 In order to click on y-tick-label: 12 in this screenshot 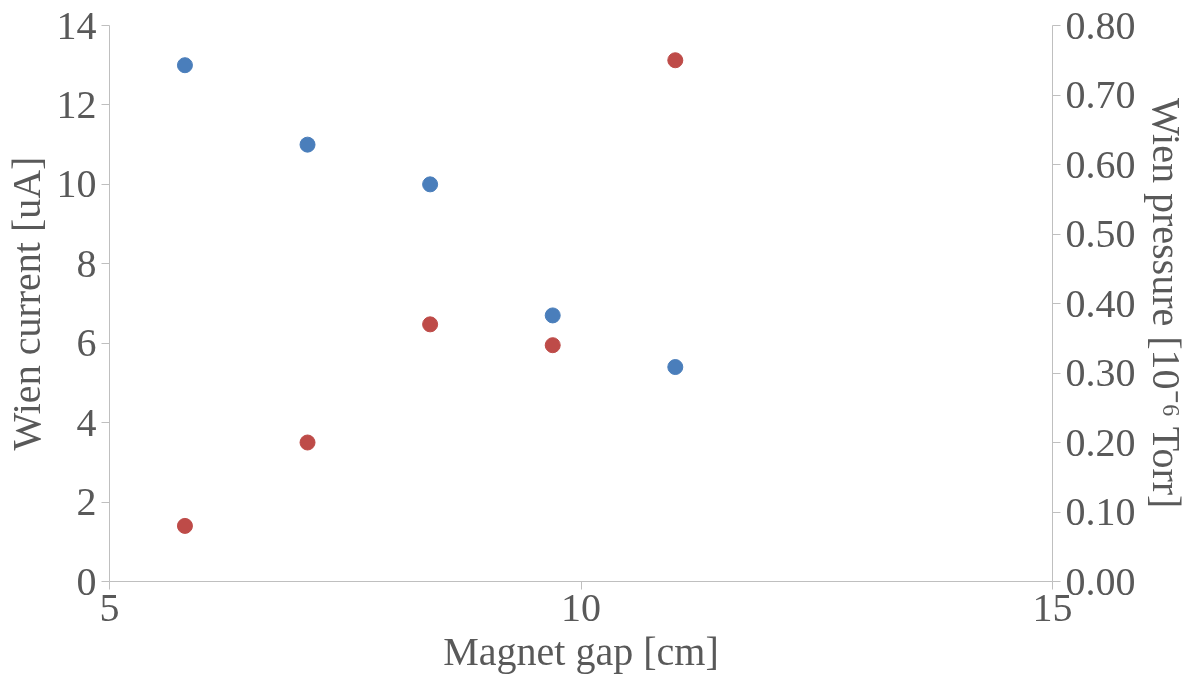, I will do `click(76, 104)`.